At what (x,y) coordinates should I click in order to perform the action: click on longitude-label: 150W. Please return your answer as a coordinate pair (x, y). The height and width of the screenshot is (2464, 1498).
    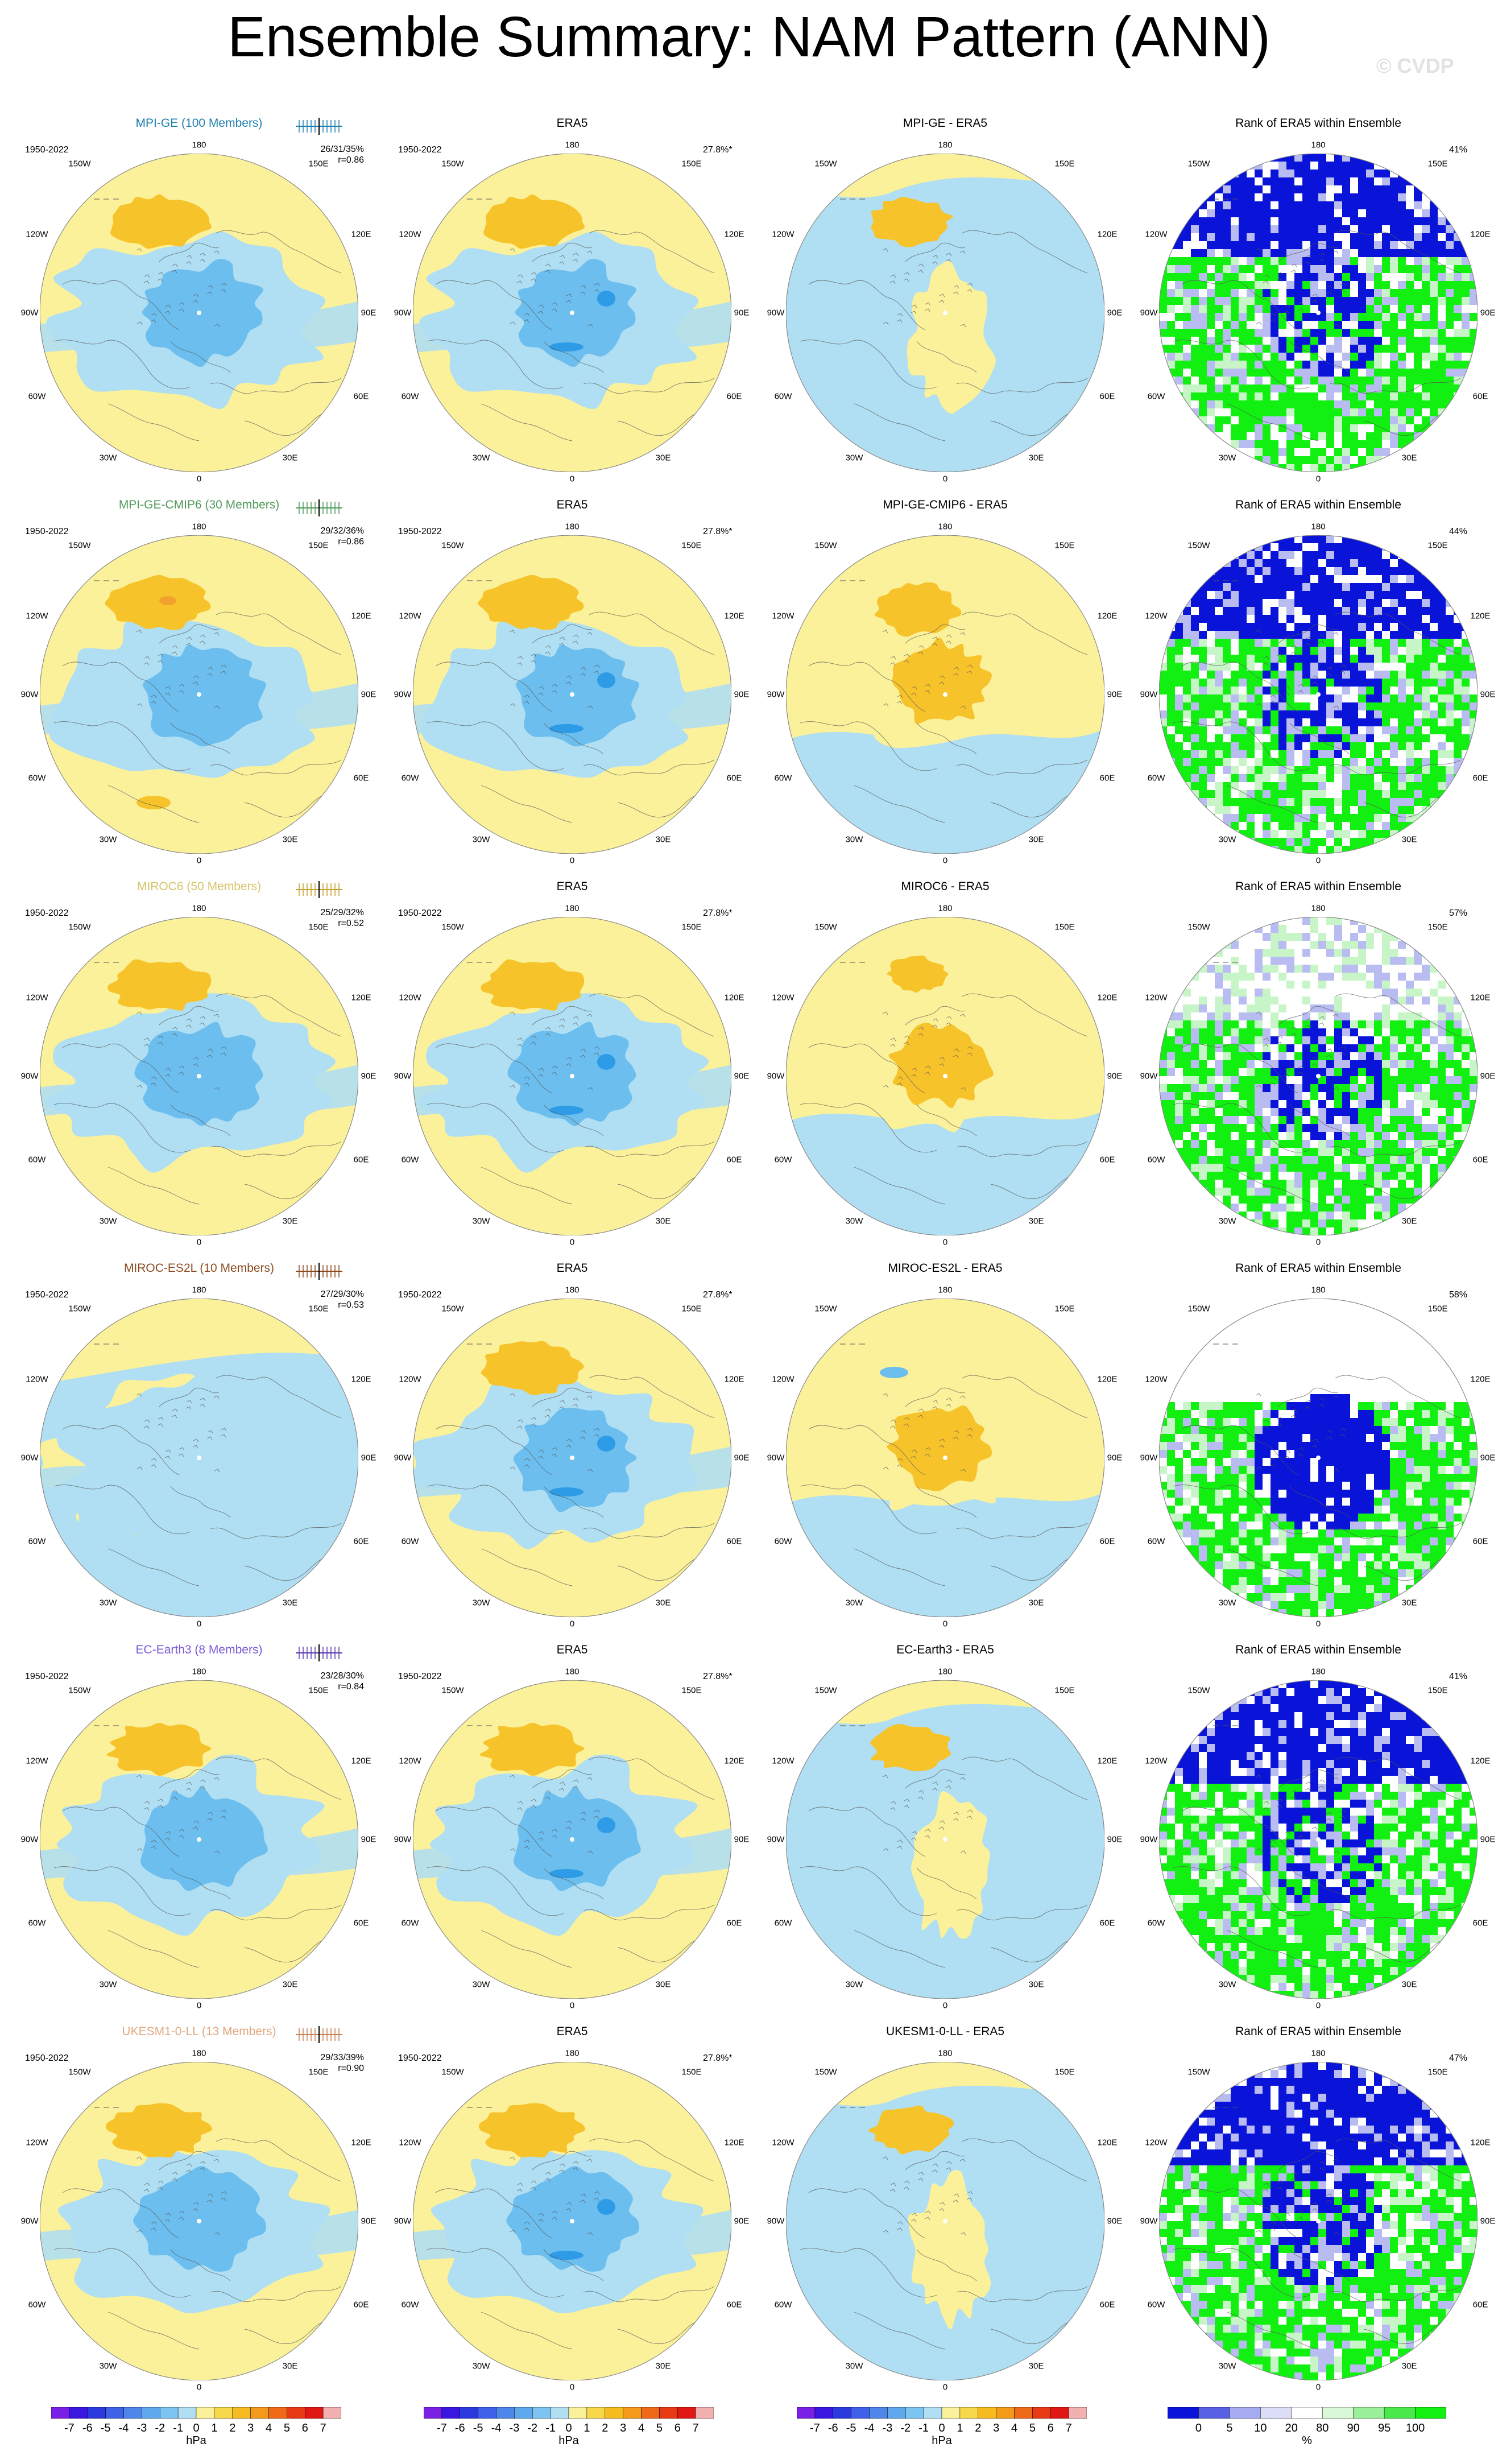
    Looking at the image, I should click on (79, 546).